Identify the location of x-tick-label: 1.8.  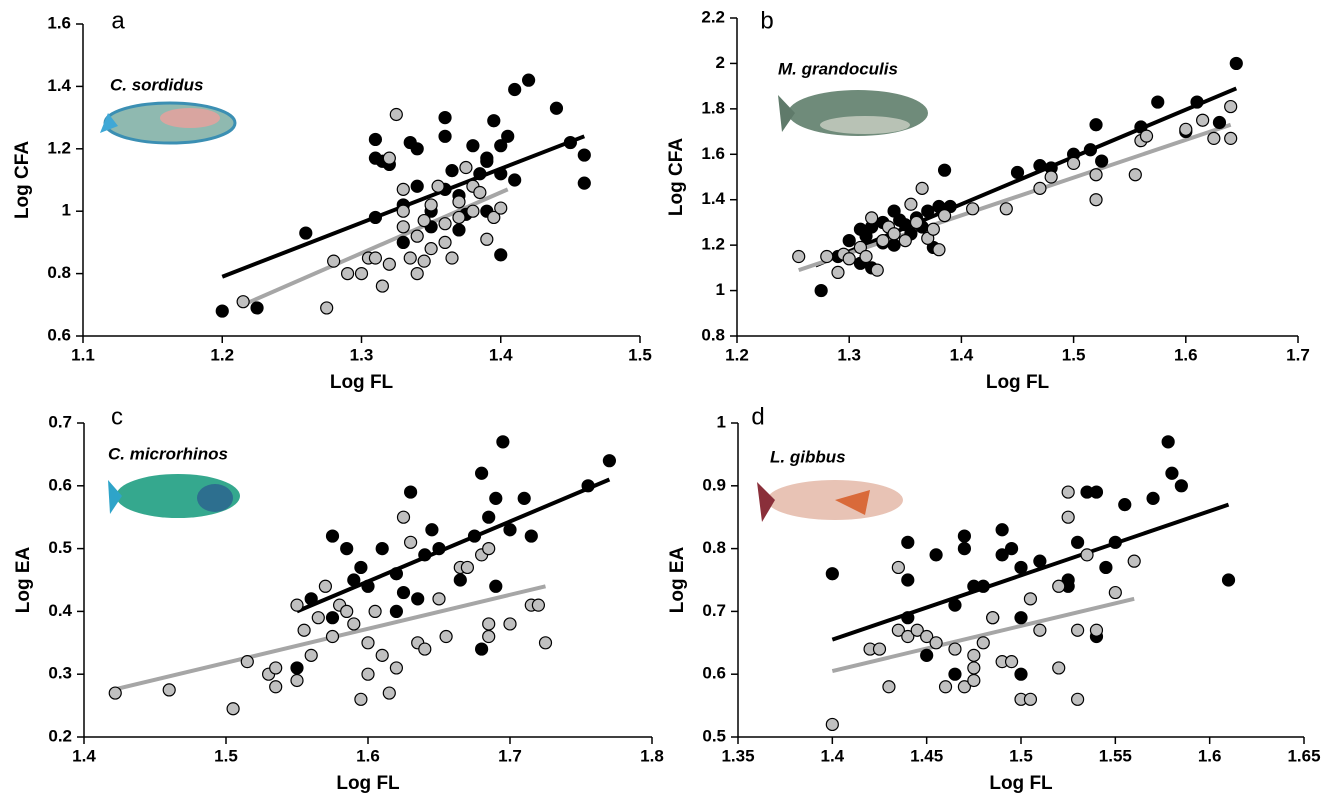
(652, 755).